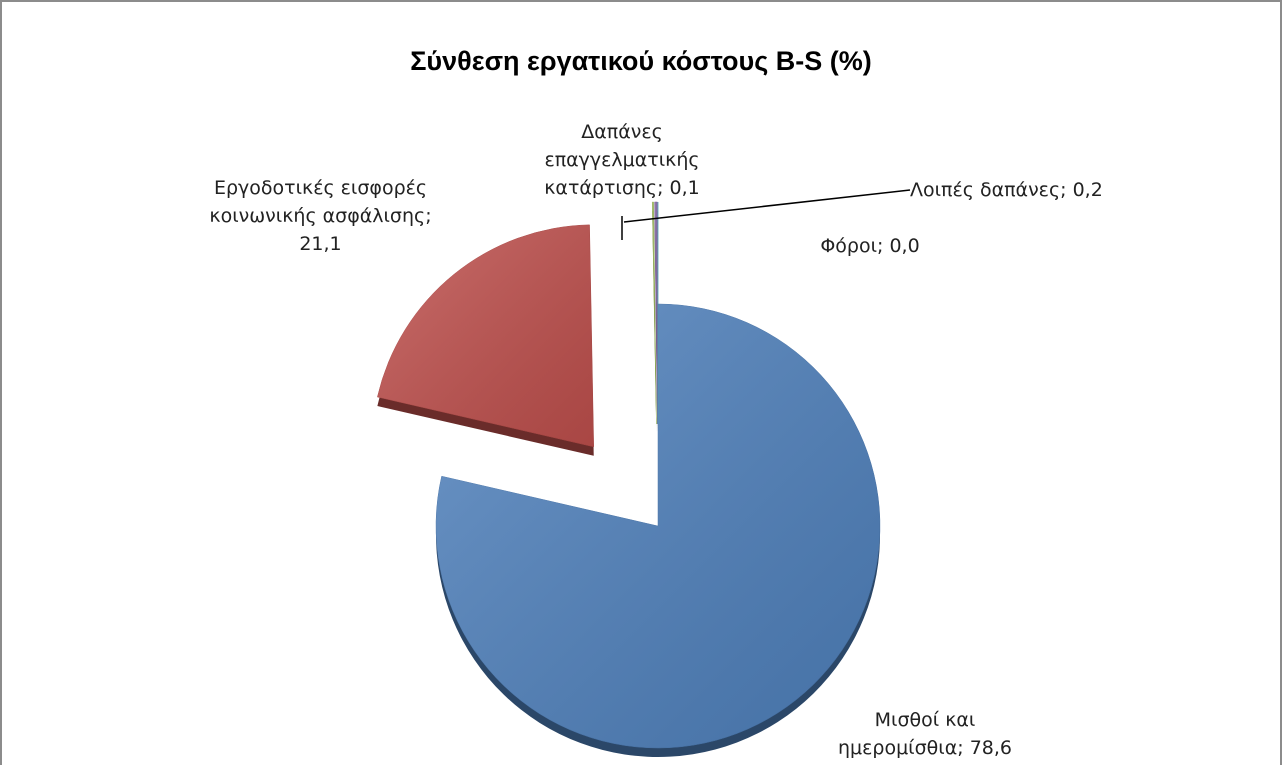 The width and height of the screenshot is (1282, 765). What do you see at coordinates (320, 244) in the screenshot?
I see `label-value: 21,1` at bounding box center [320, 244].